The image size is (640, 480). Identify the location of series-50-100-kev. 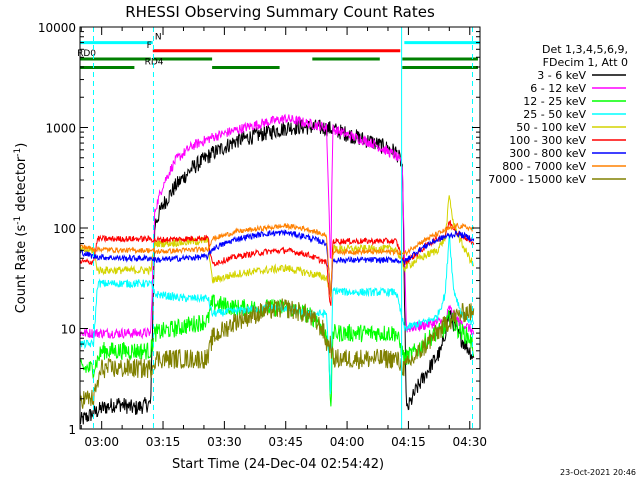
(277, 246).